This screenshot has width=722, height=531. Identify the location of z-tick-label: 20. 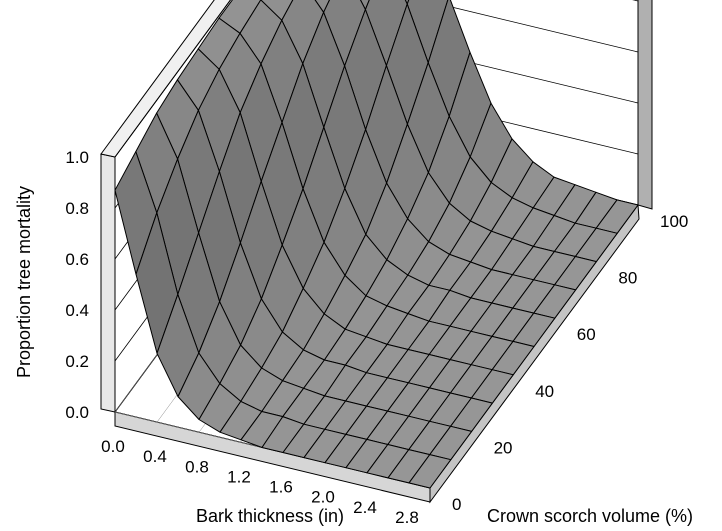
(503, 447).